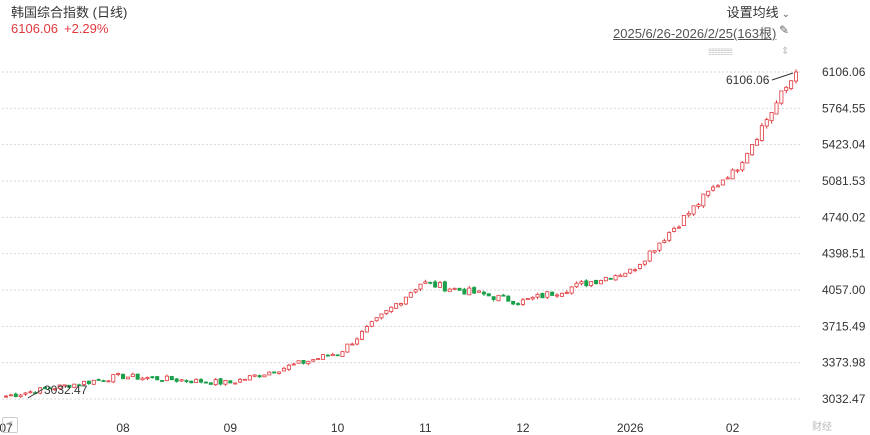  I want to click on last-value: 6106.06, so click(34, 28).